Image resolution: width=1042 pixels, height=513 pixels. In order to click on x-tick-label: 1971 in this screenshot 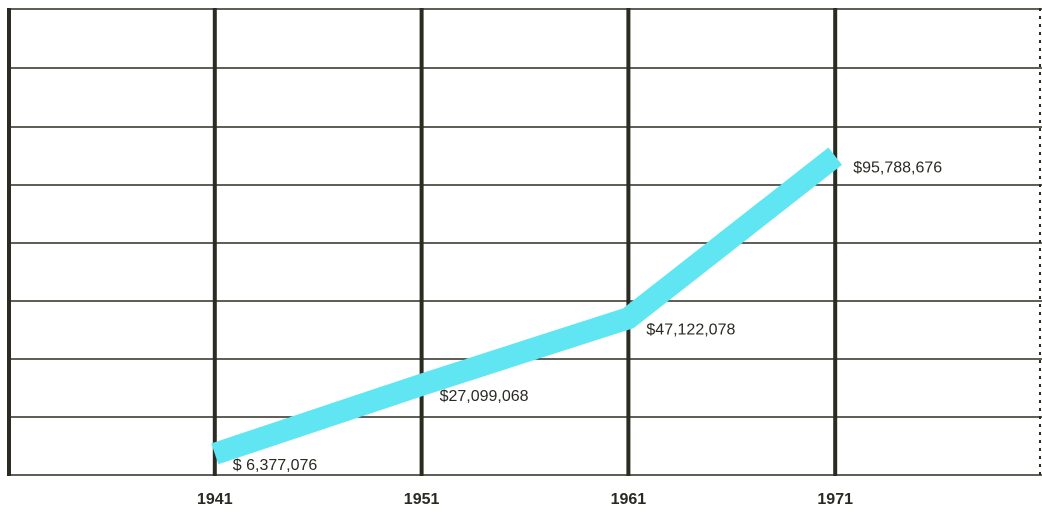, I will do `click(835, 499)`.